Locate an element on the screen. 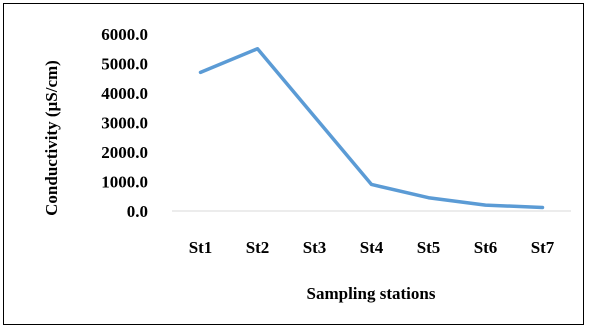  x-tick-label: St3 is located at coordinates (315, 247).